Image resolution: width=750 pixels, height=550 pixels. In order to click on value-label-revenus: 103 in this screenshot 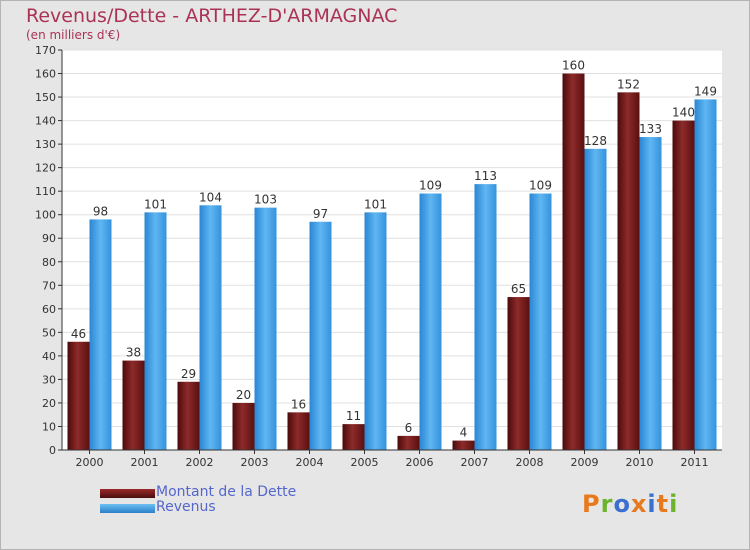, I will do `click(265, 200)`.